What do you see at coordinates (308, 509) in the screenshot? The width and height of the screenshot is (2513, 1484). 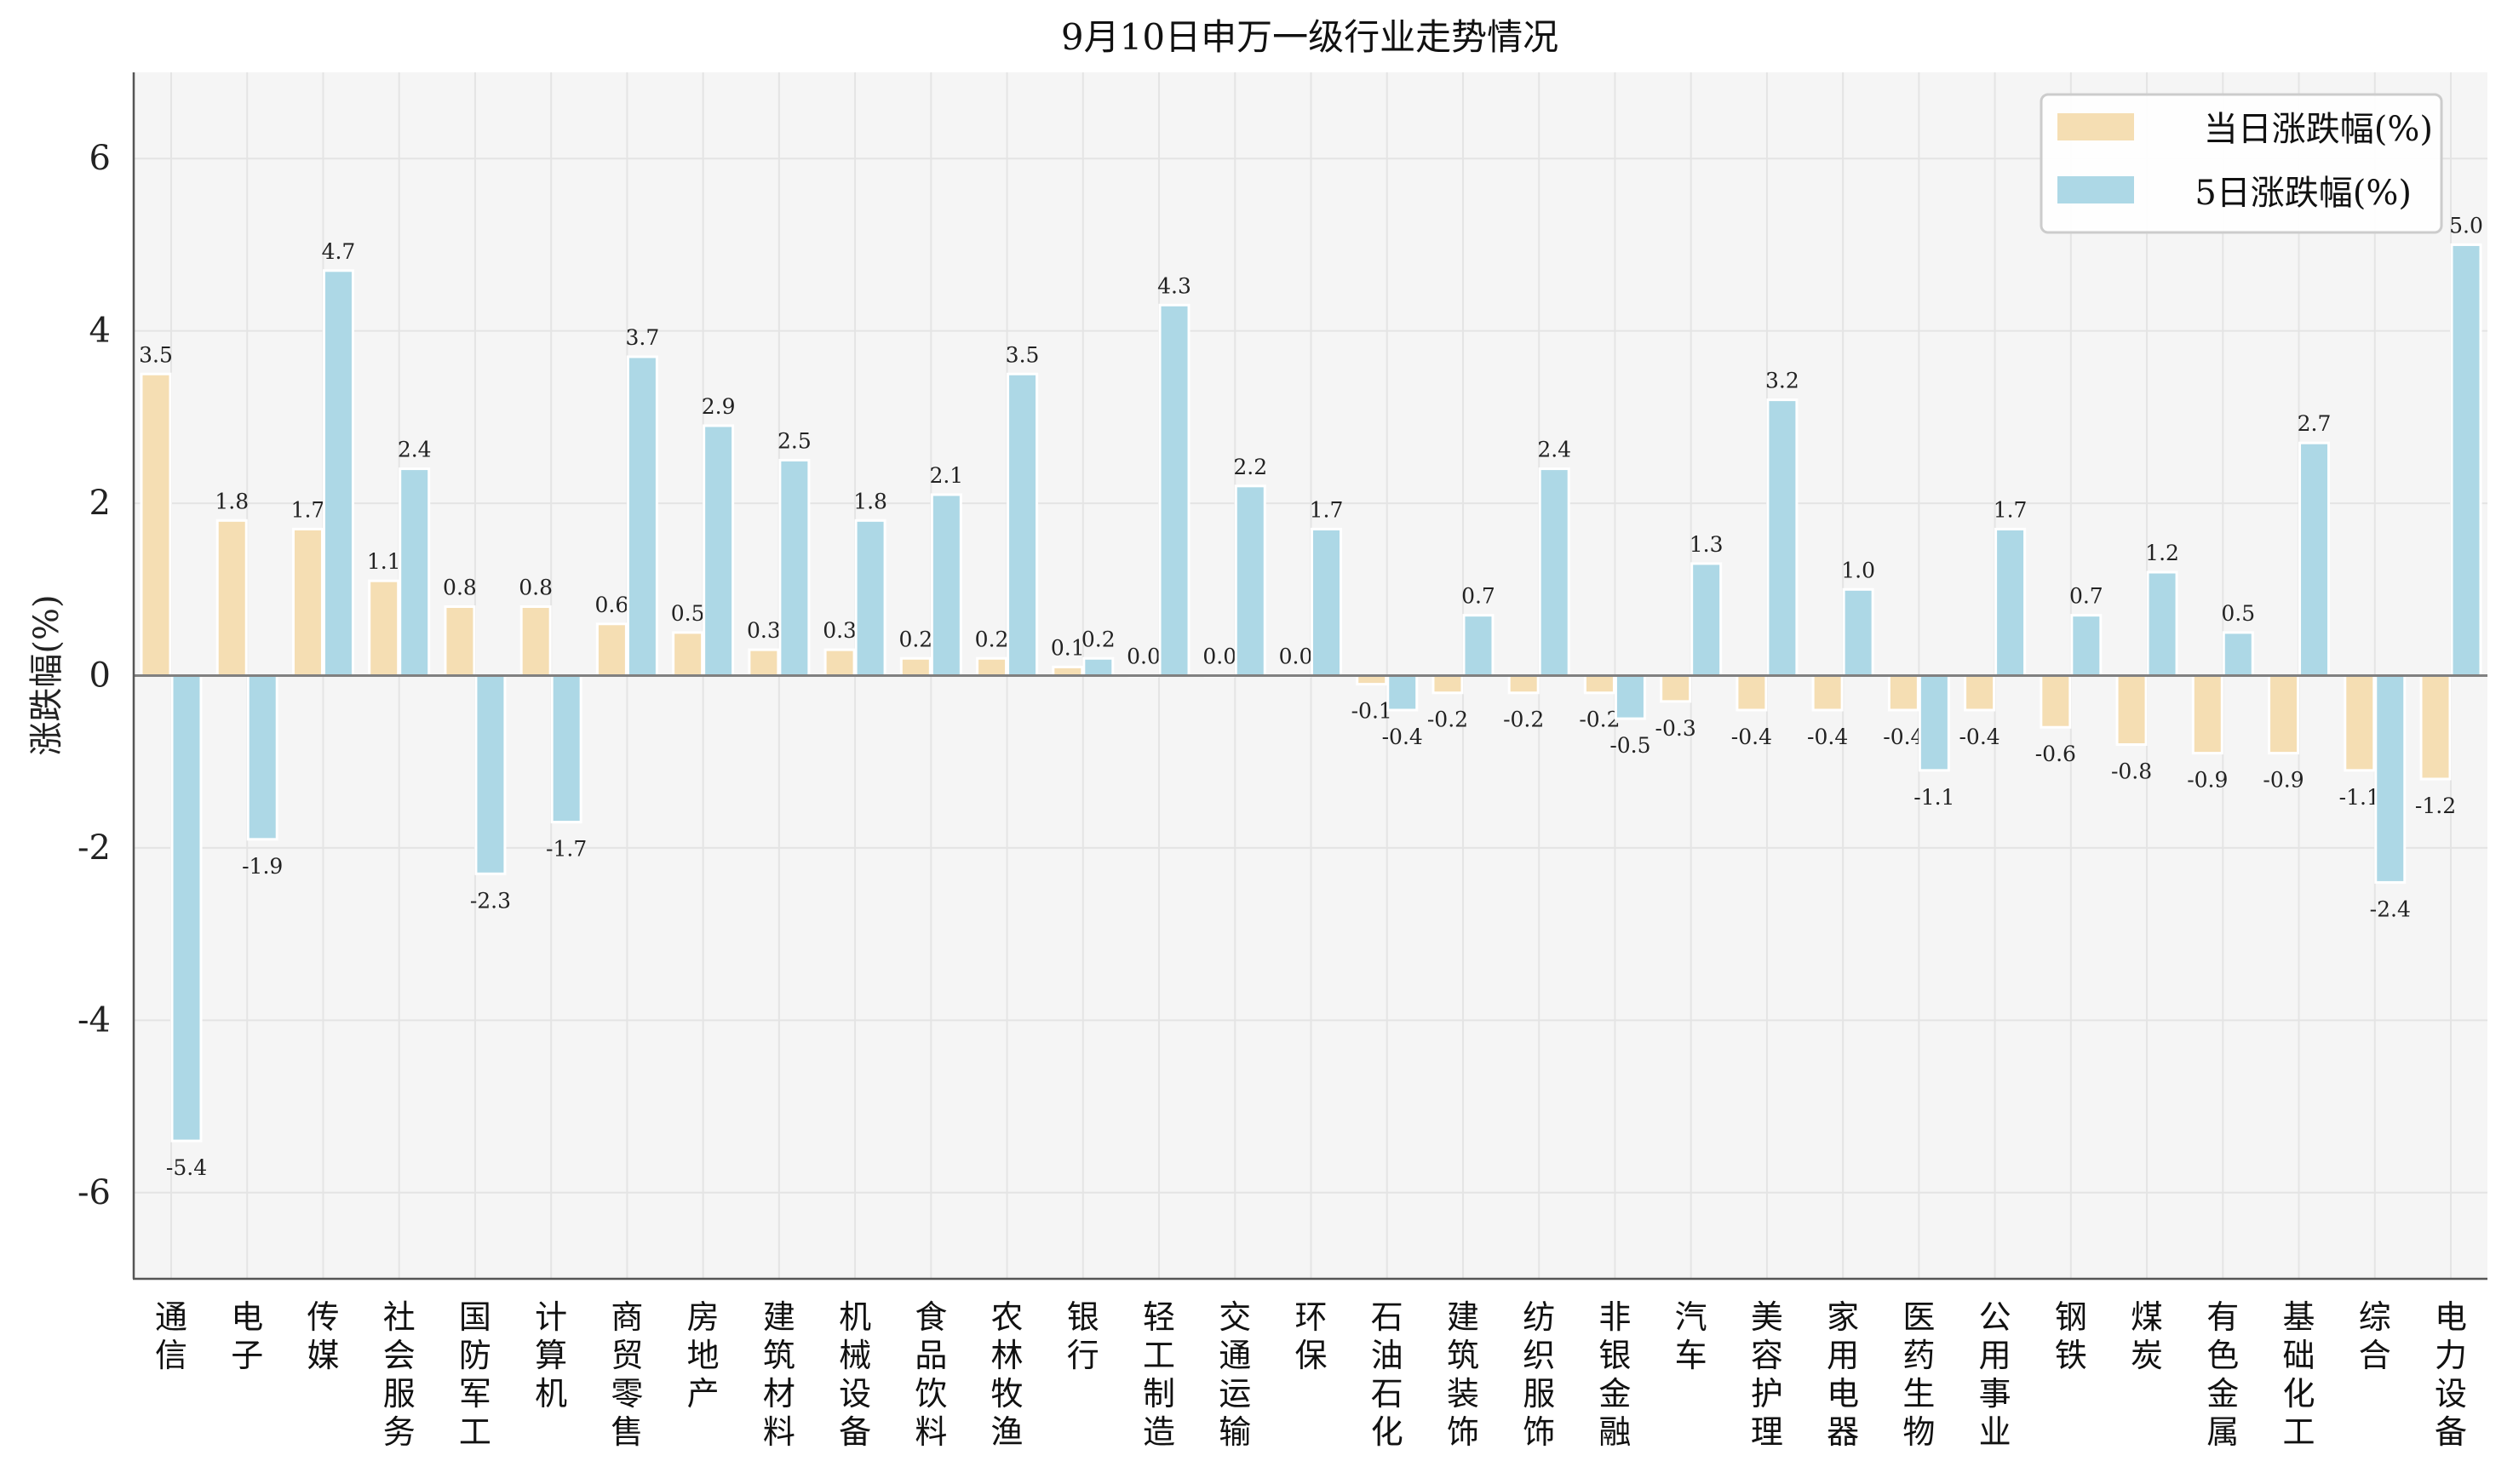 I see `data-label-daily: 1.7` at bounding box center [308, 509].